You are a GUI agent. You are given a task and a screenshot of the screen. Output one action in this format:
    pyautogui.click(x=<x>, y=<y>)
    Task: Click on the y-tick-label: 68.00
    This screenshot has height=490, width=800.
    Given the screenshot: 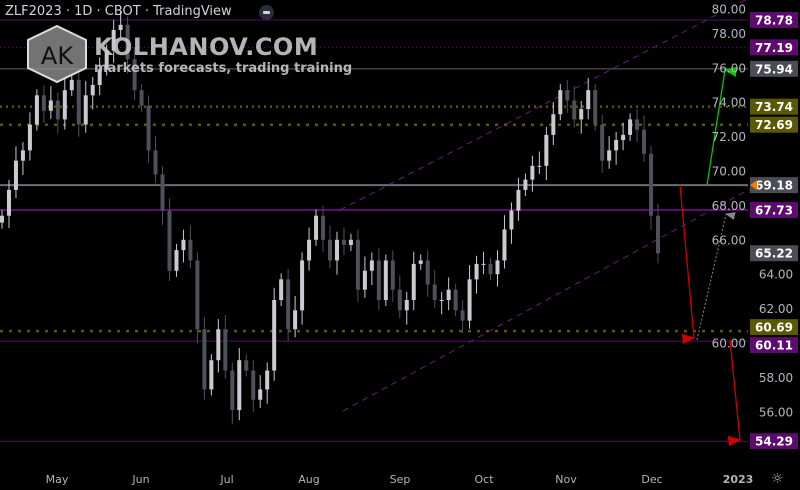 What is the action you would take?
    pyautogui.click(x=729, y=206)
    